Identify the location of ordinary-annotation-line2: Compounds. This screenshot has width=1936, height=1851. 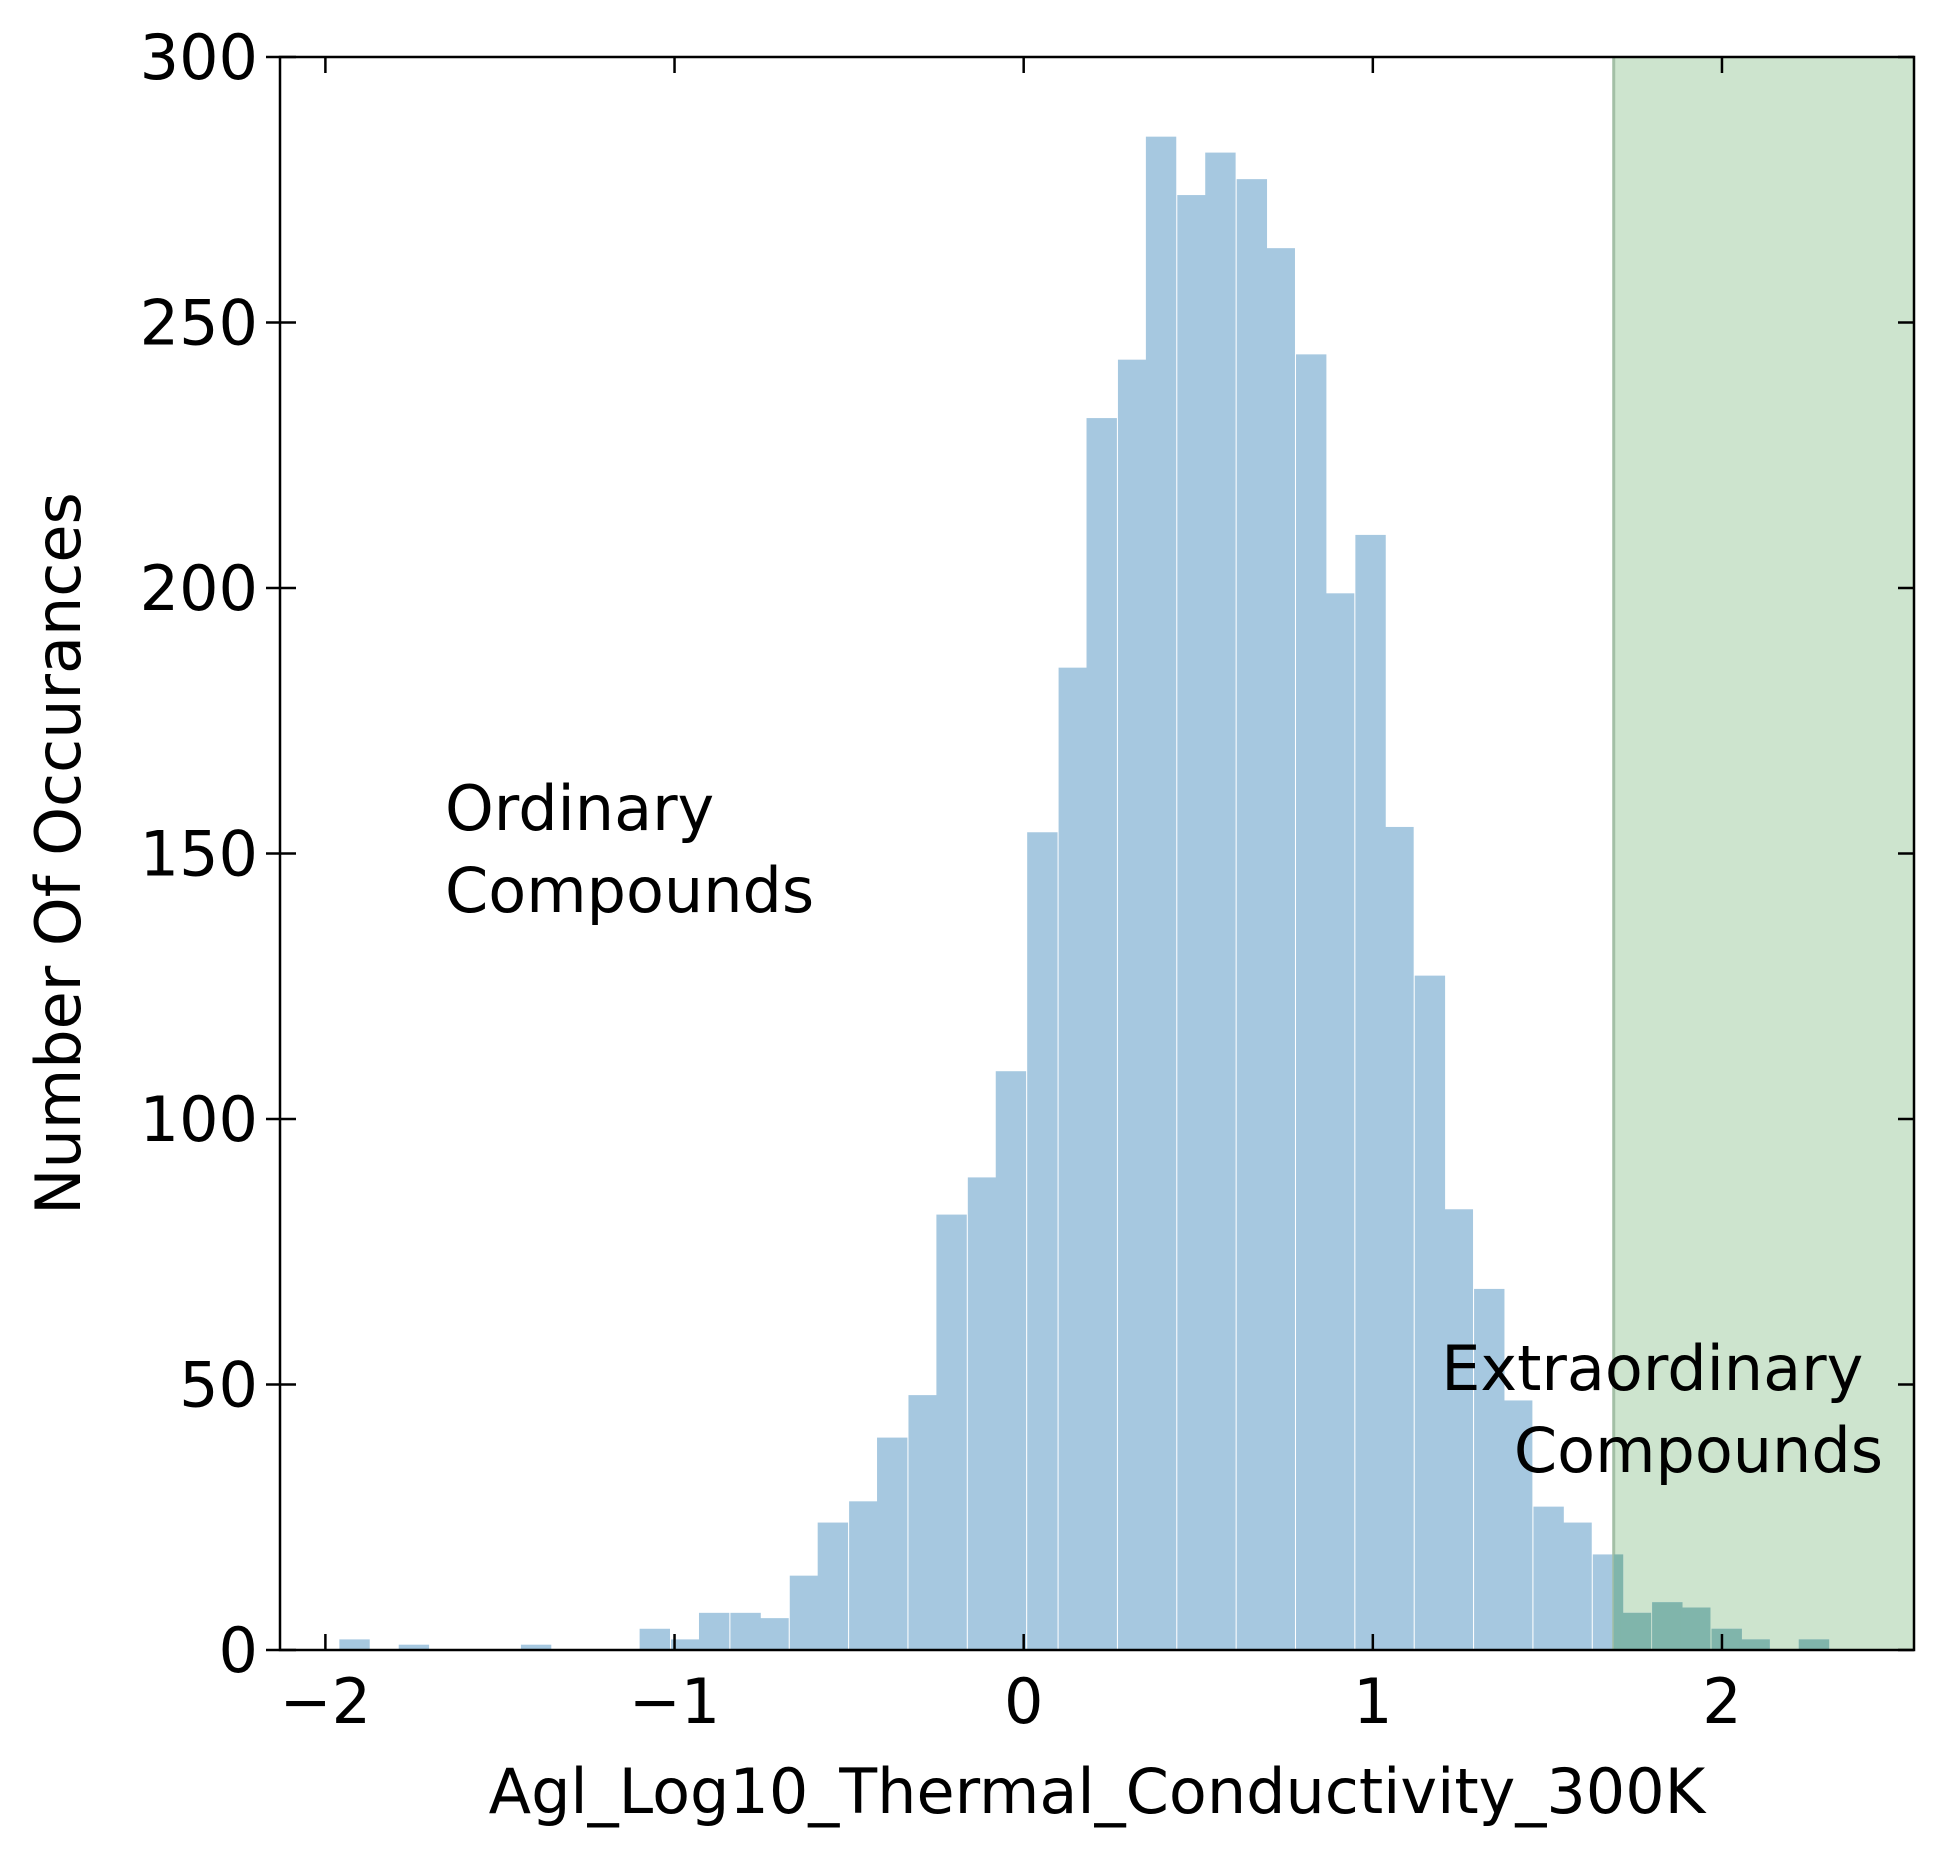
(629, 890).